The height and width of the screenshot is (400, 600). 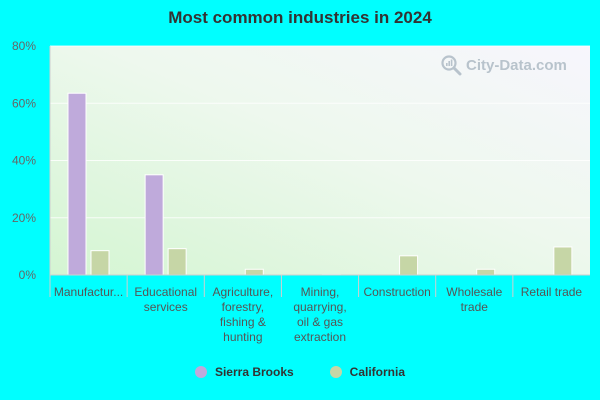 What do you see at coordinates (319, 314) in the screenshot?
I see `x-tick-label: Mining, quarrying, oil & gas extraction` at bounding box center [319, 314].